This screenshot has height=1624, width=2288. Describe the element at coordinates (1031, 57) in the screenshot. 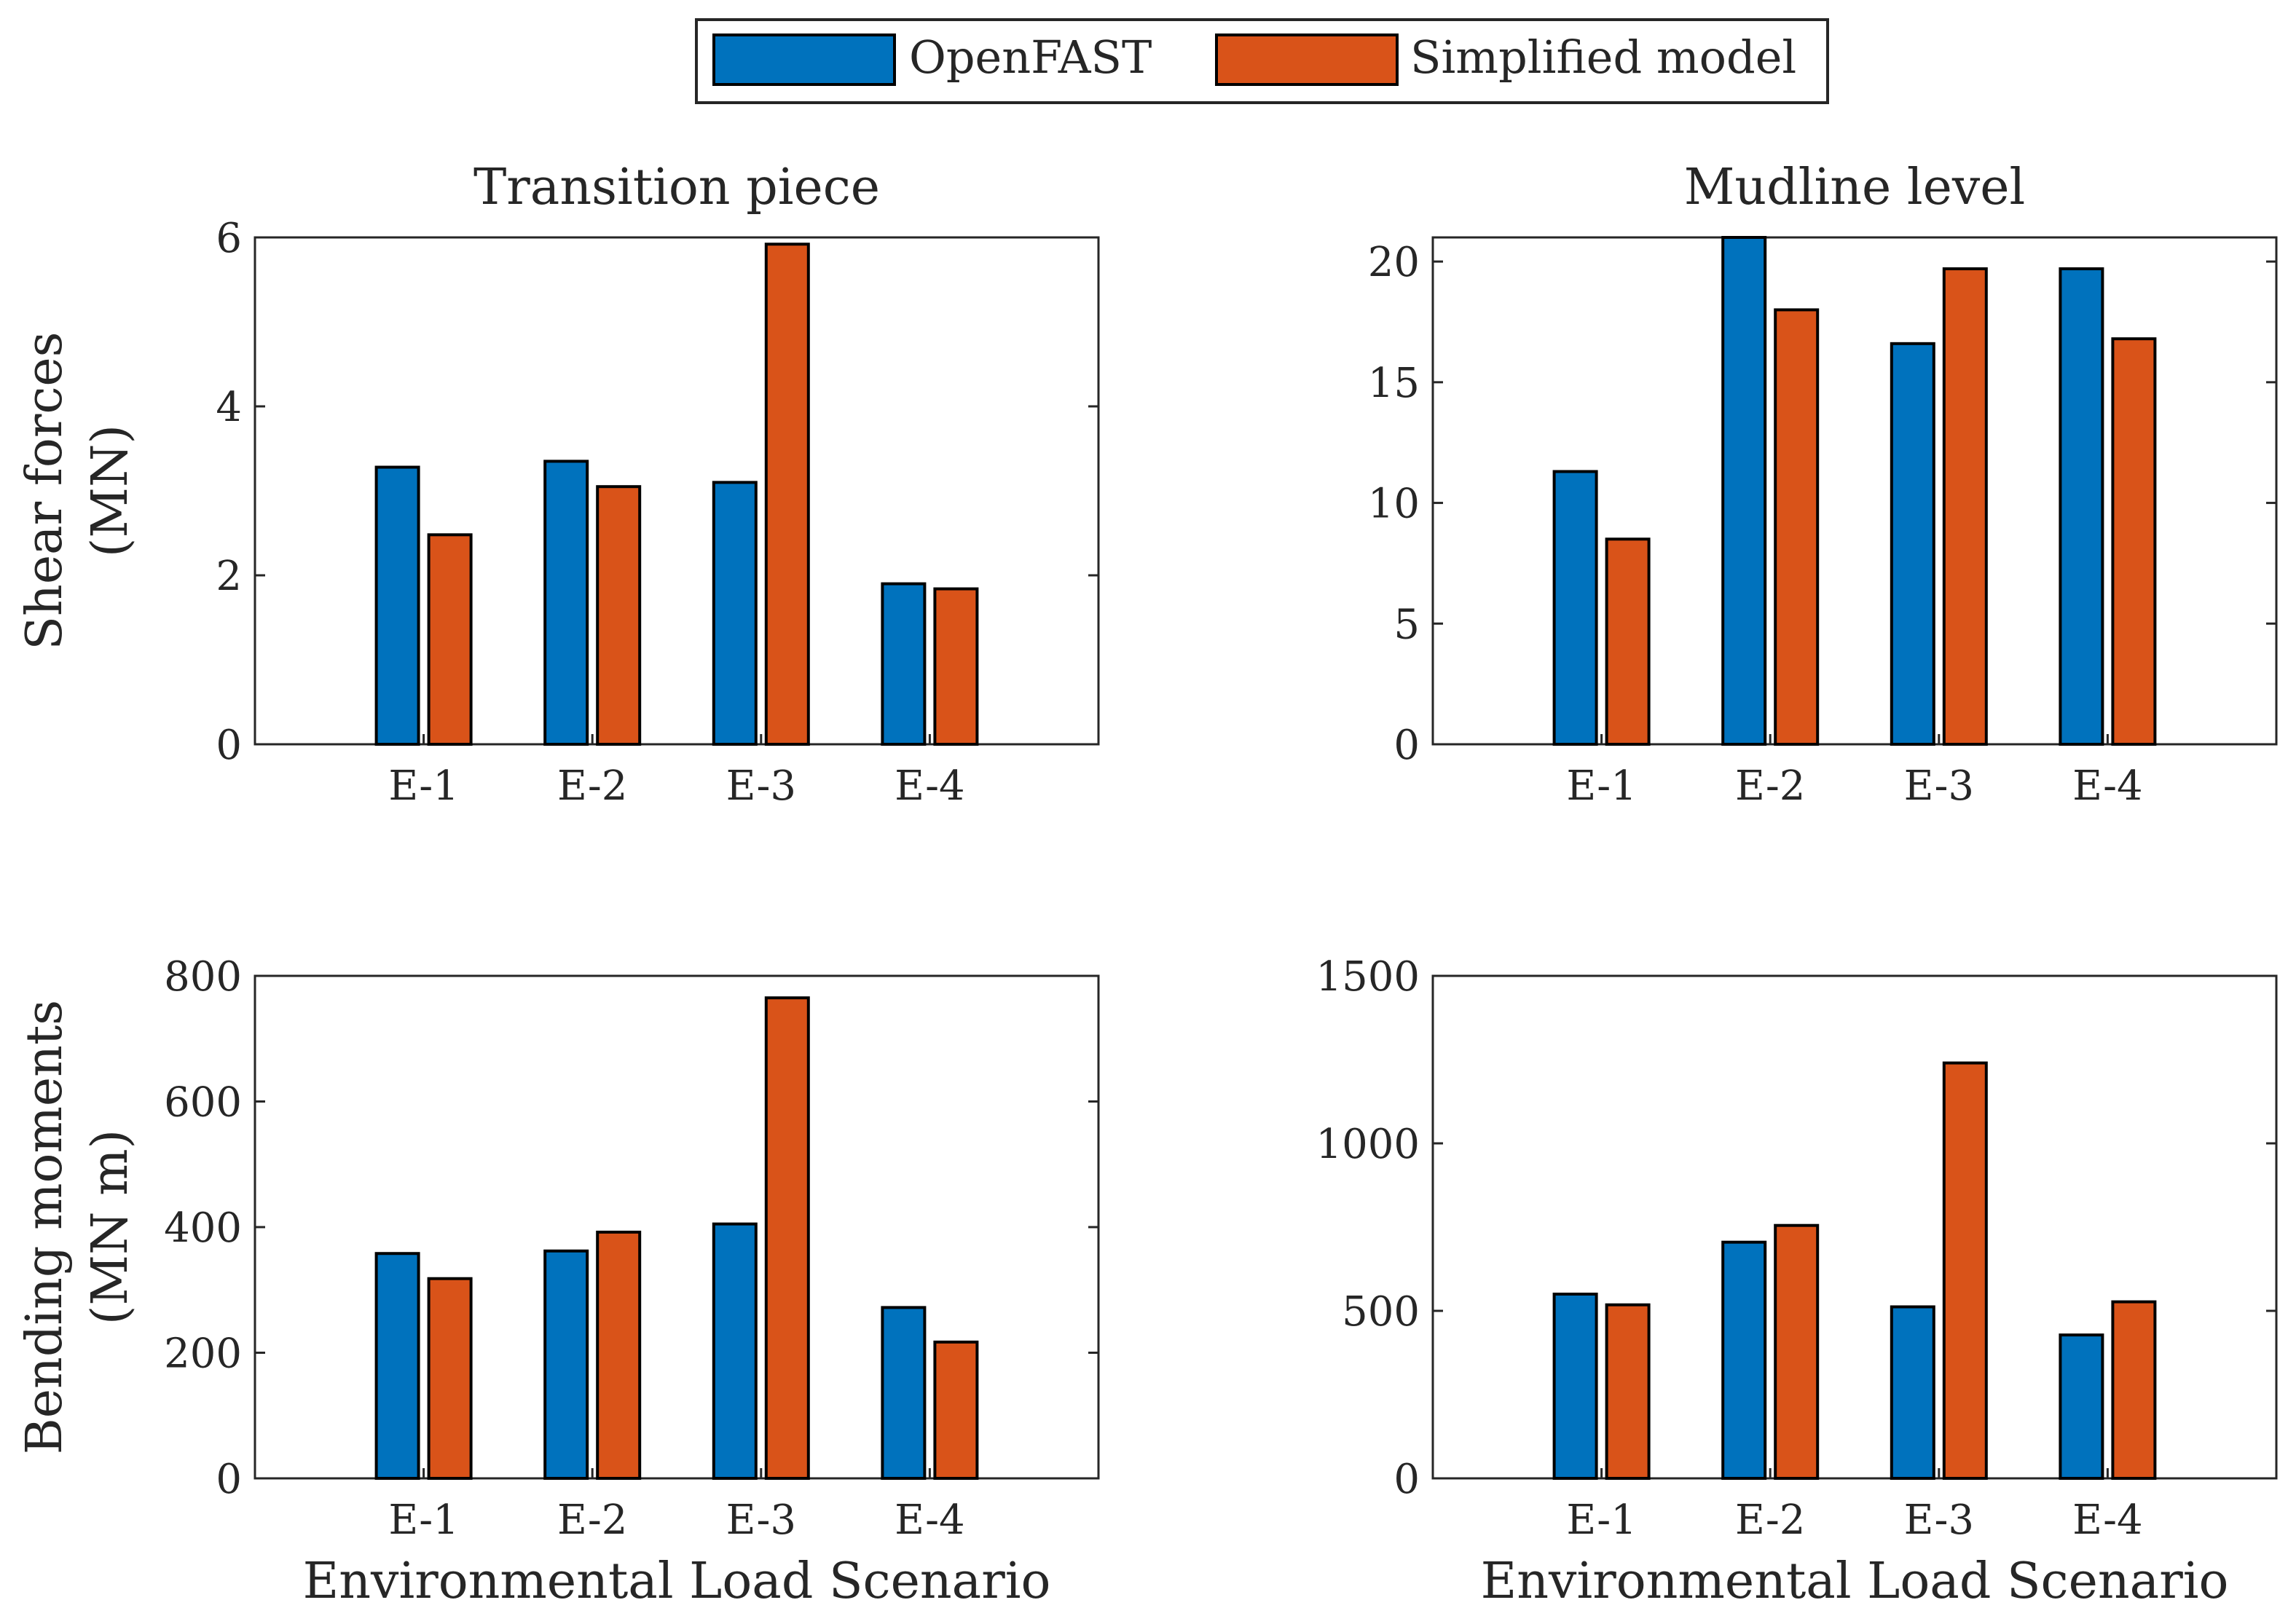

I see `legend-label-openfast: OpenFAST` at that location.